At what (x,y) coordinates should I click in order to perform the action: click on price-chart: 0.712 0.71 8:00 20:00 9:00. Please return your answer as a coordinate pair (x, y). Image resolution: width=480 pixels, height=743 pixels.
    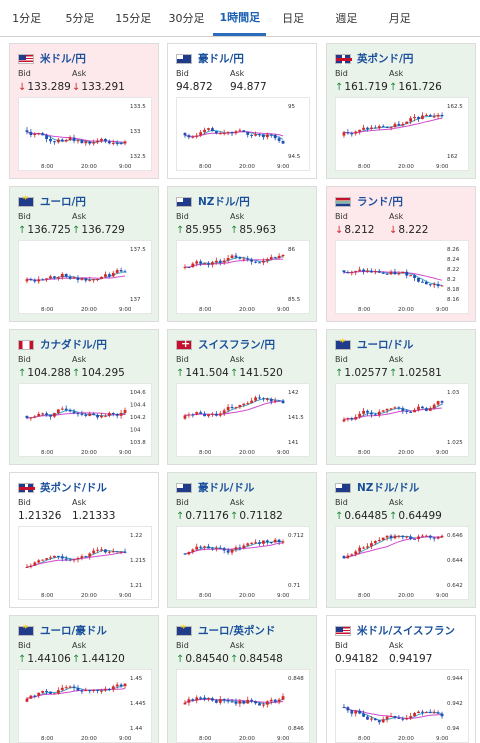
    Looking at the image, I should click on (243, 563).